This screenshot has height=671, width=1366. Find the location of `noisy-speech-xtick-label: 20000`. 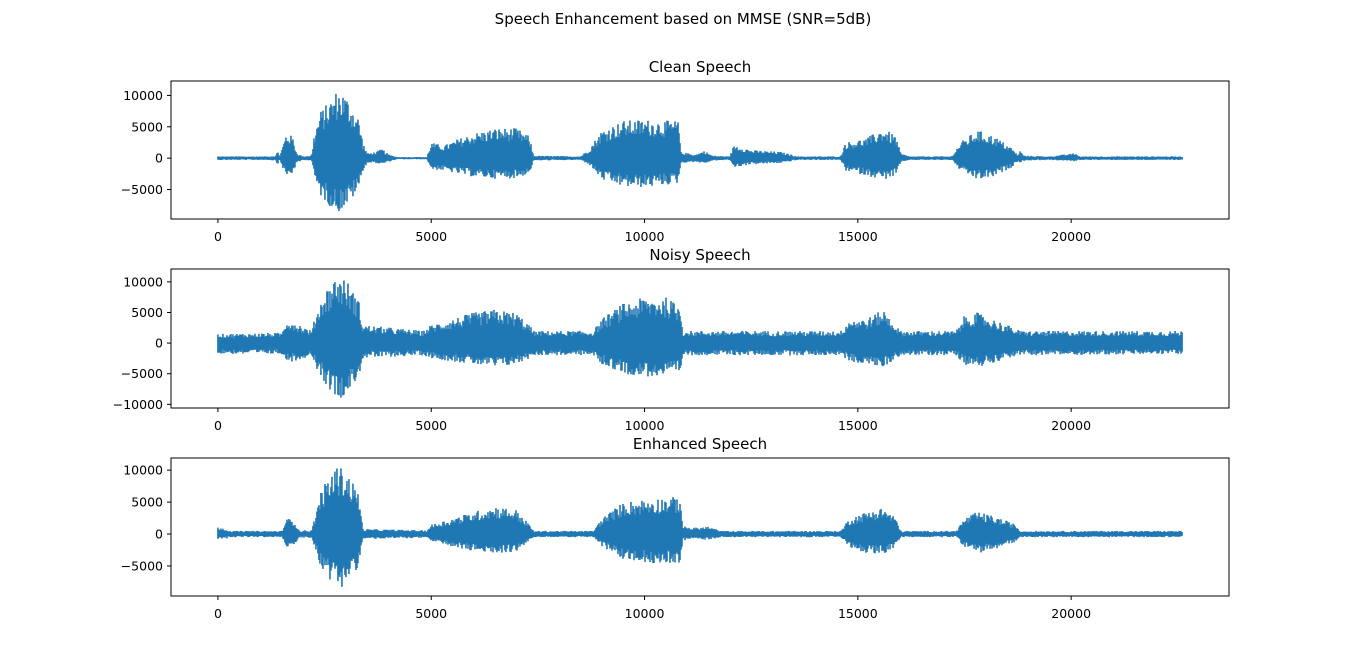

noisy-speech-xtick-label: 20000 is located at coordinates (1071, 425).